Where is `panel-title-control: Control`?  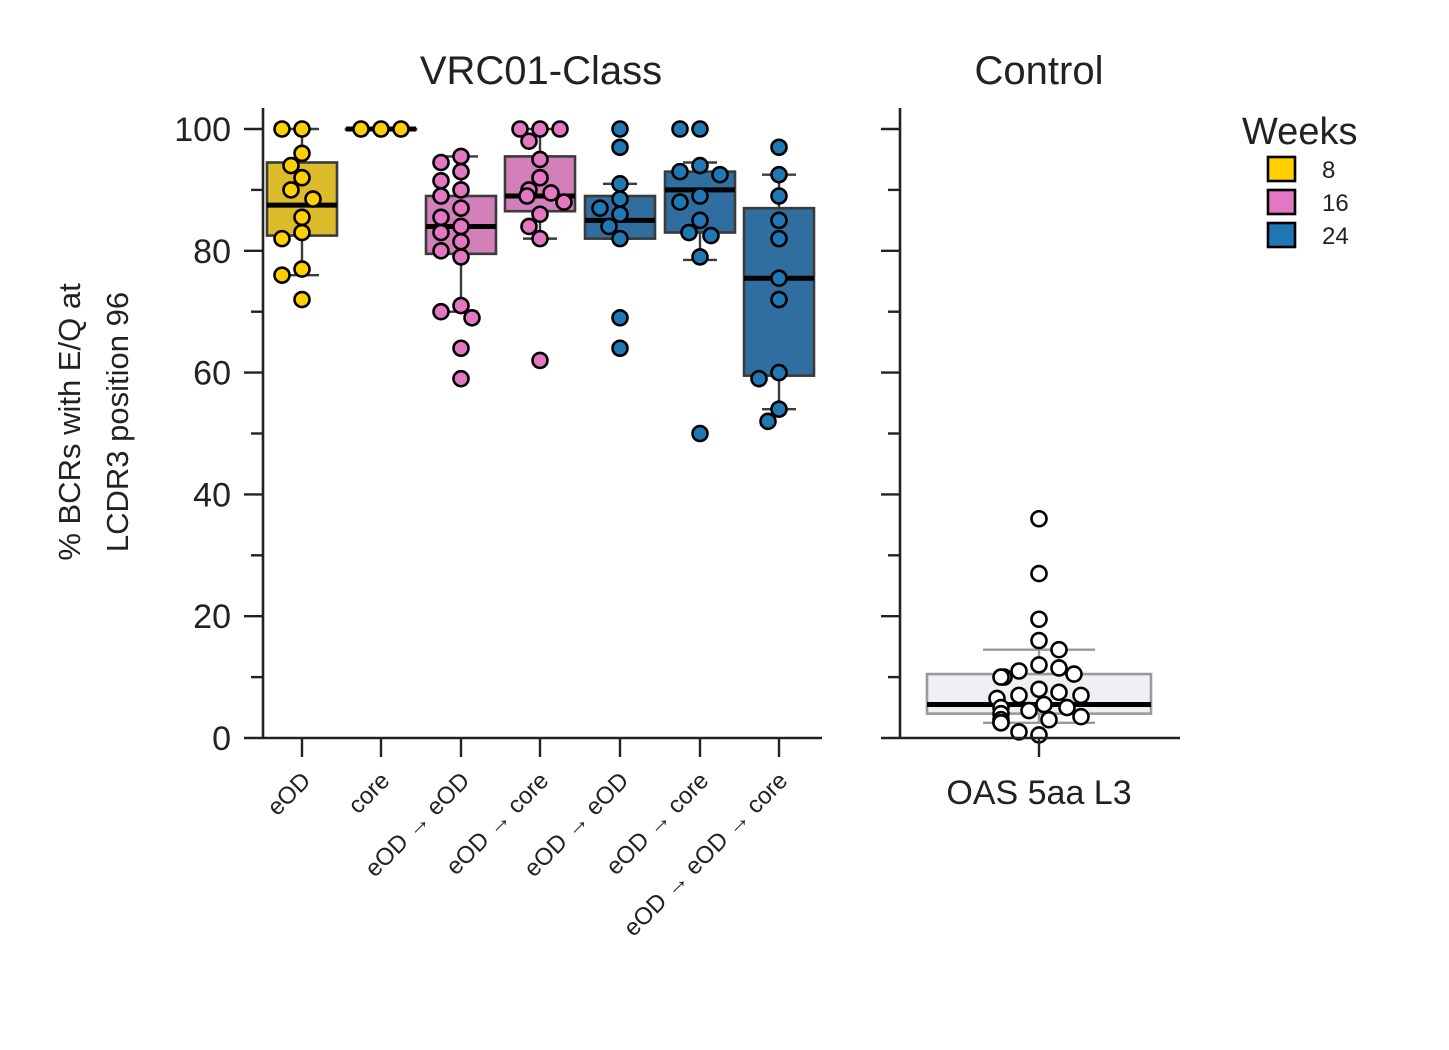
panel-title-control: Control is located at coordinates (1039, 71).